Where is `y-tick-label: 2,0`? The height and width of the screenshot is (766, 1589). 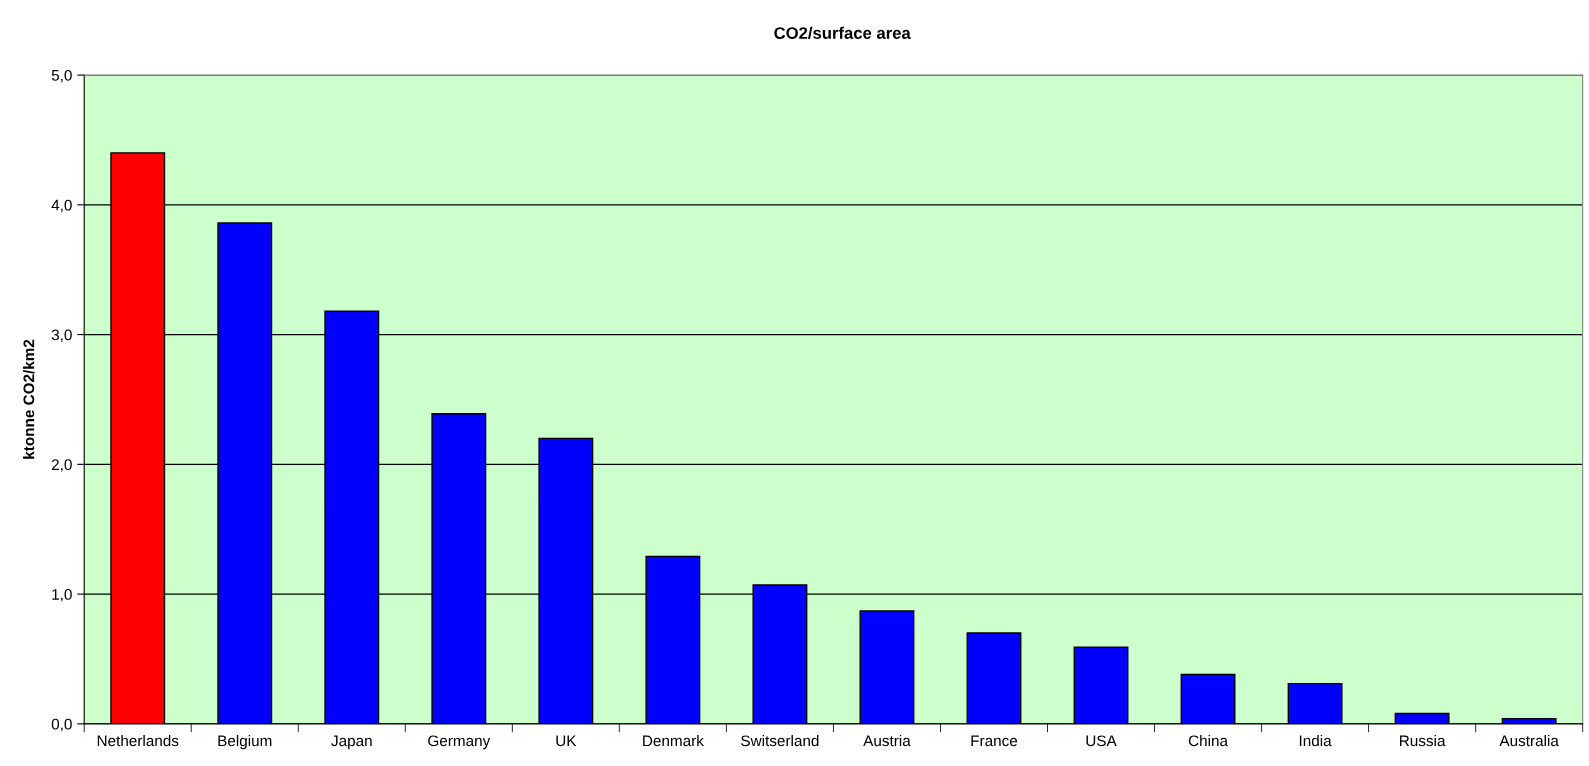 y-tick-label: 2,0 is located at coordinates (61, 465).